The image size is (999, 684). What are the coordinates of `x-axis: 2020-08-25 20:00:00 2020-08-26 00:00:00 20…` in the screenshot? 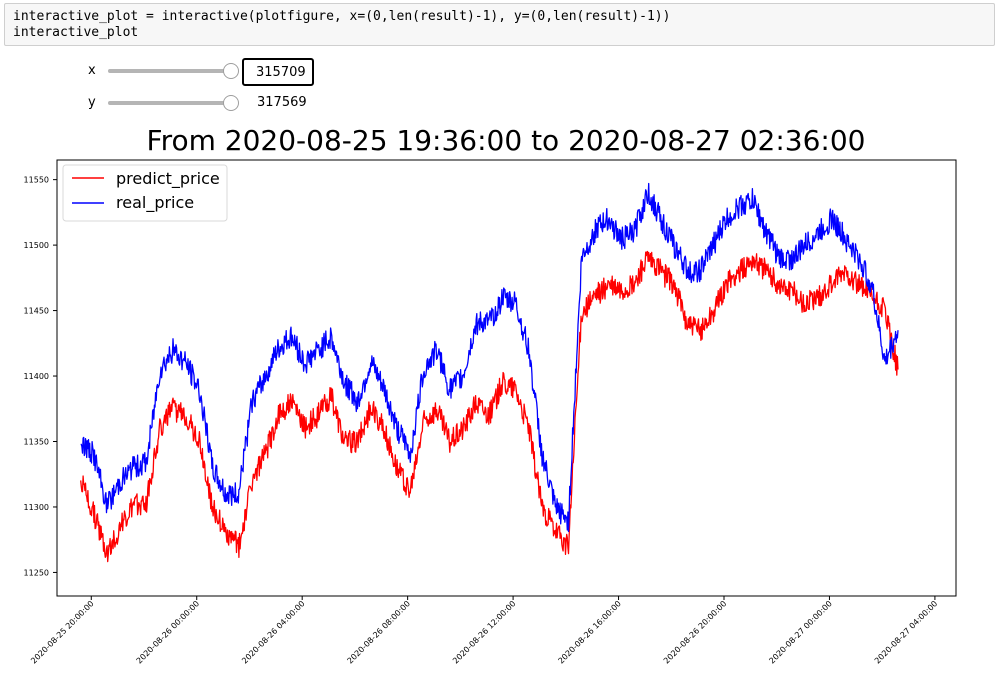 It's located at (484, 630).